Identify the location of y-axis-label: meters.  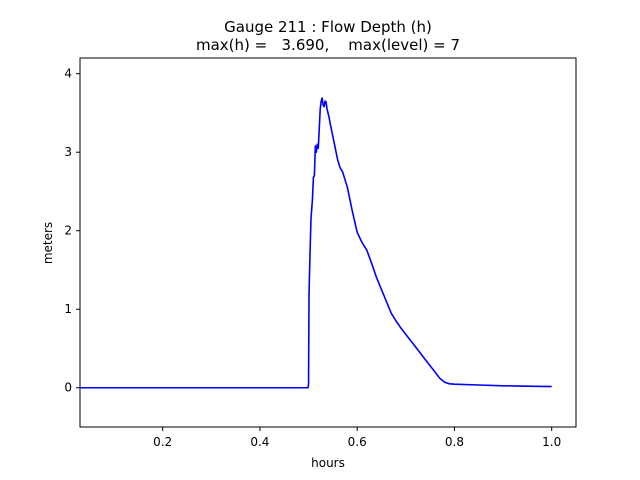
(48, 243).